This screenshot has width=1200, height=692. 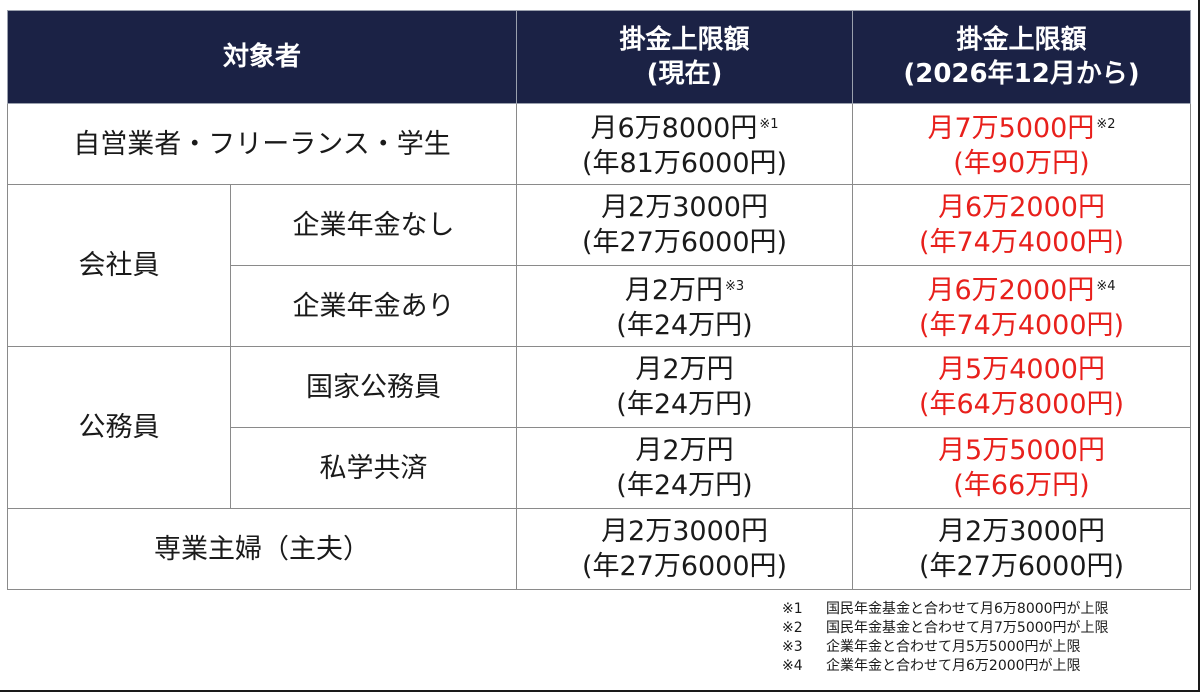 I want to click on row-sublabel-no-pension: 企業年金なし, so click(x=373, y=225).